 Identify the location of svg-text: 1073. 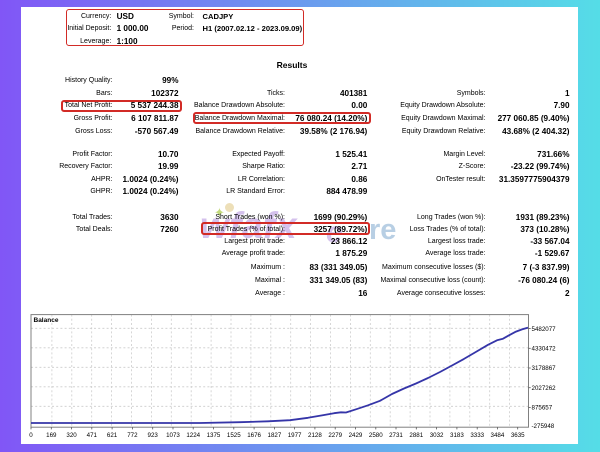
(173, 435).